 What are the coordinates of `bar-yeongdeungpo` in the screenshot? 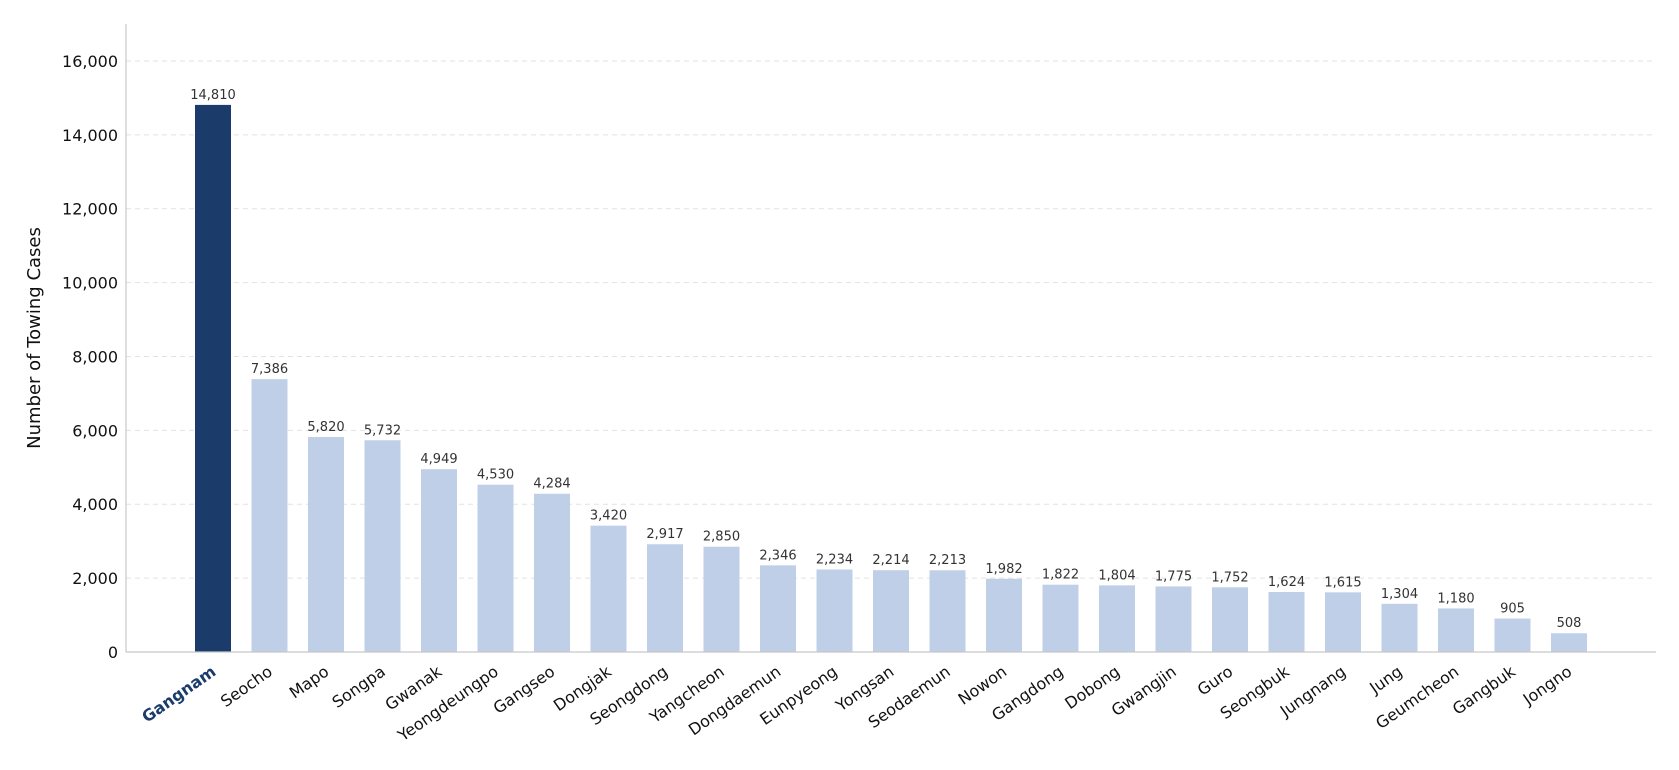 It's located at (495, 568).